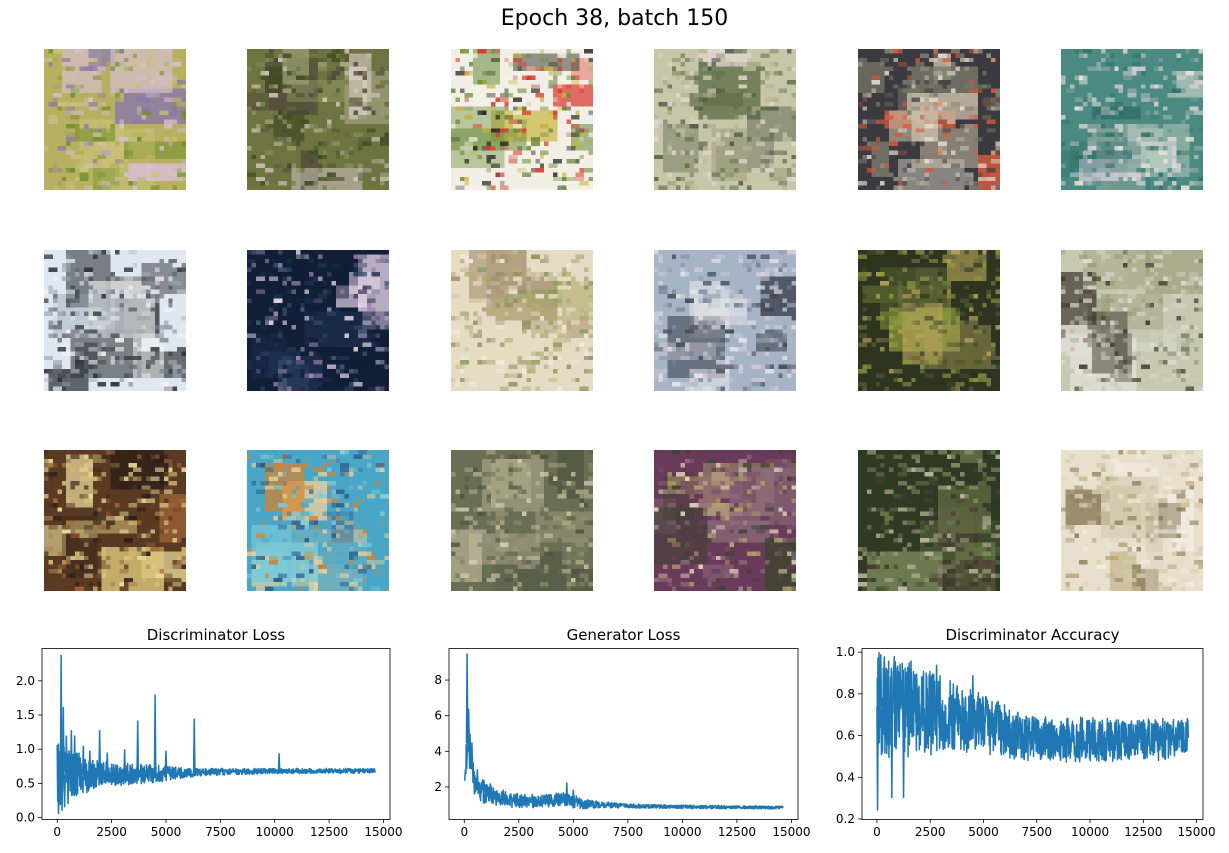 Image resolution: width=1229 pixels, height=853 pixels. What do you see at coordinates (216, 635) in the screenshot?
I see `plot-title: Discriminator Loss` at bounding box center [216, 635].